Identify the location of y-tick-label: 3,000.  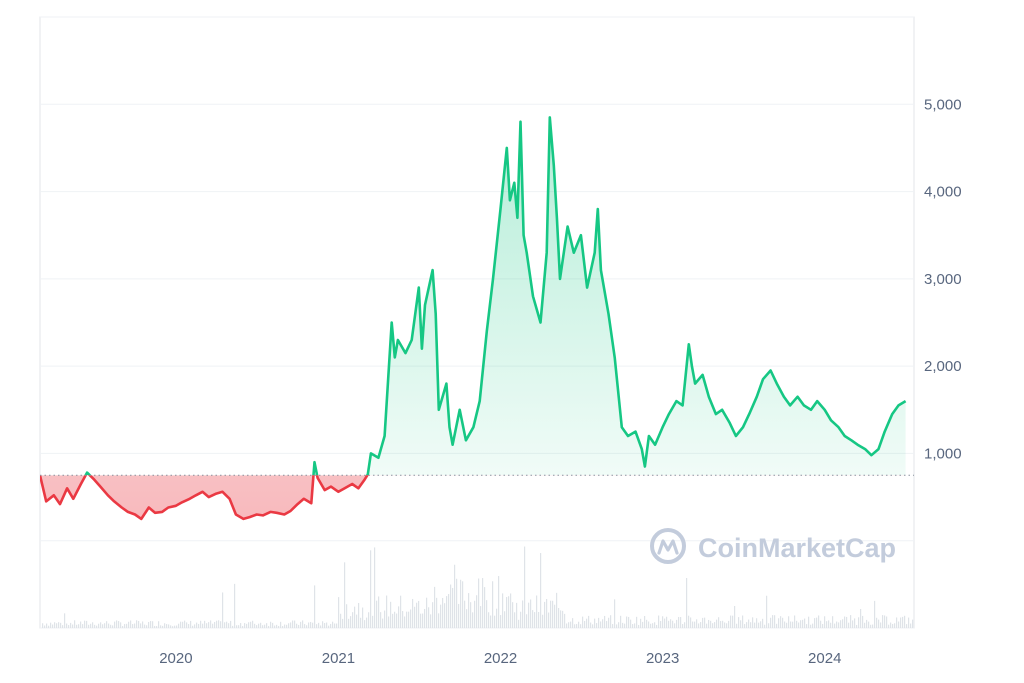
(943, 279).